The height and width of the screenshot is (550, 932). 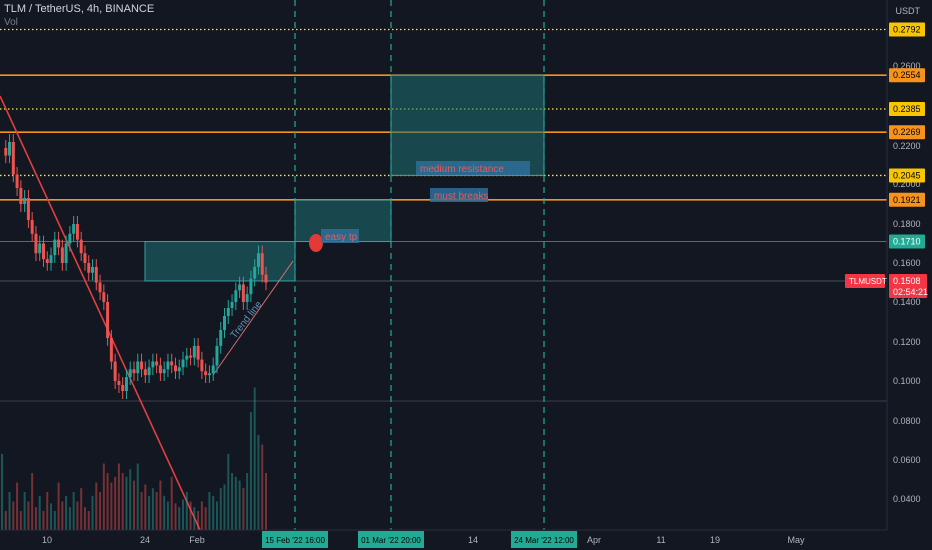 I want to click on x-tick-label: Feb, so click(x=197, y=540).